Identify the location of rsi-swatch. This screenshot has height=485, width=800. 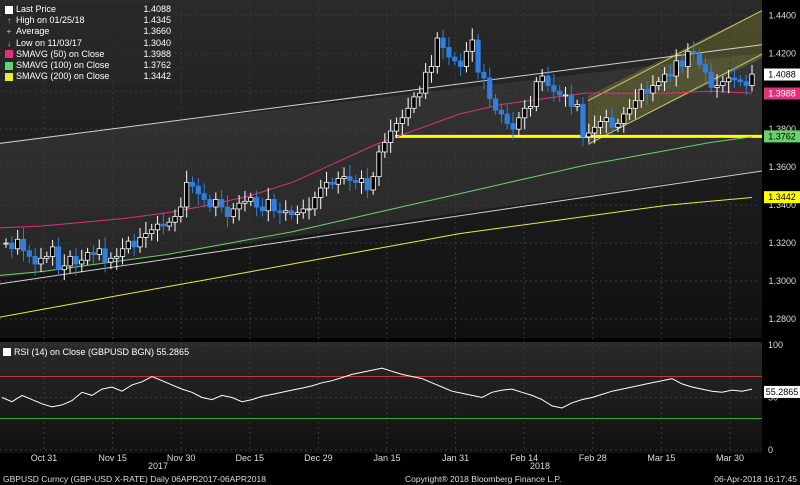
(7, 352).